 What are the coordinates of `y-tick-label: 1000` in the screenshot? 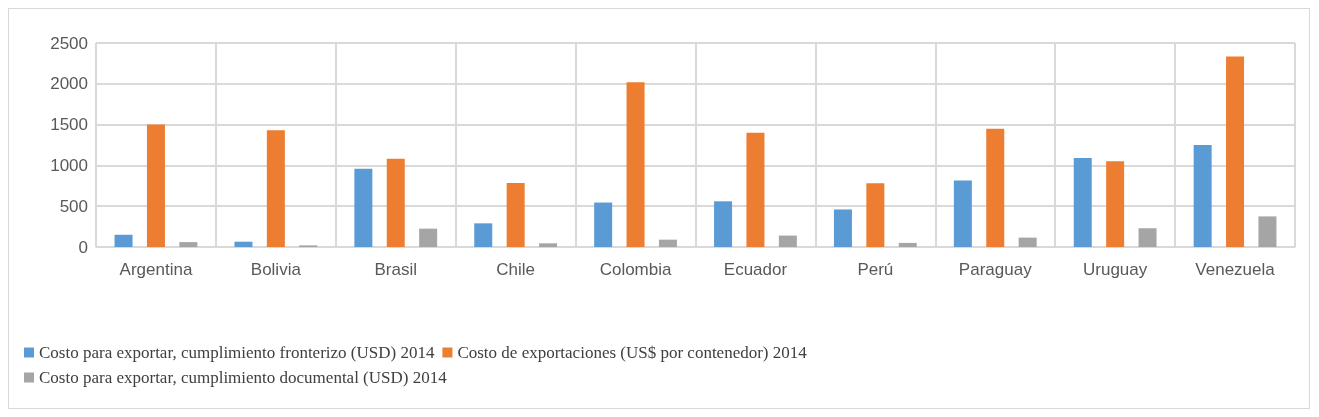 It's located at (69, 165).